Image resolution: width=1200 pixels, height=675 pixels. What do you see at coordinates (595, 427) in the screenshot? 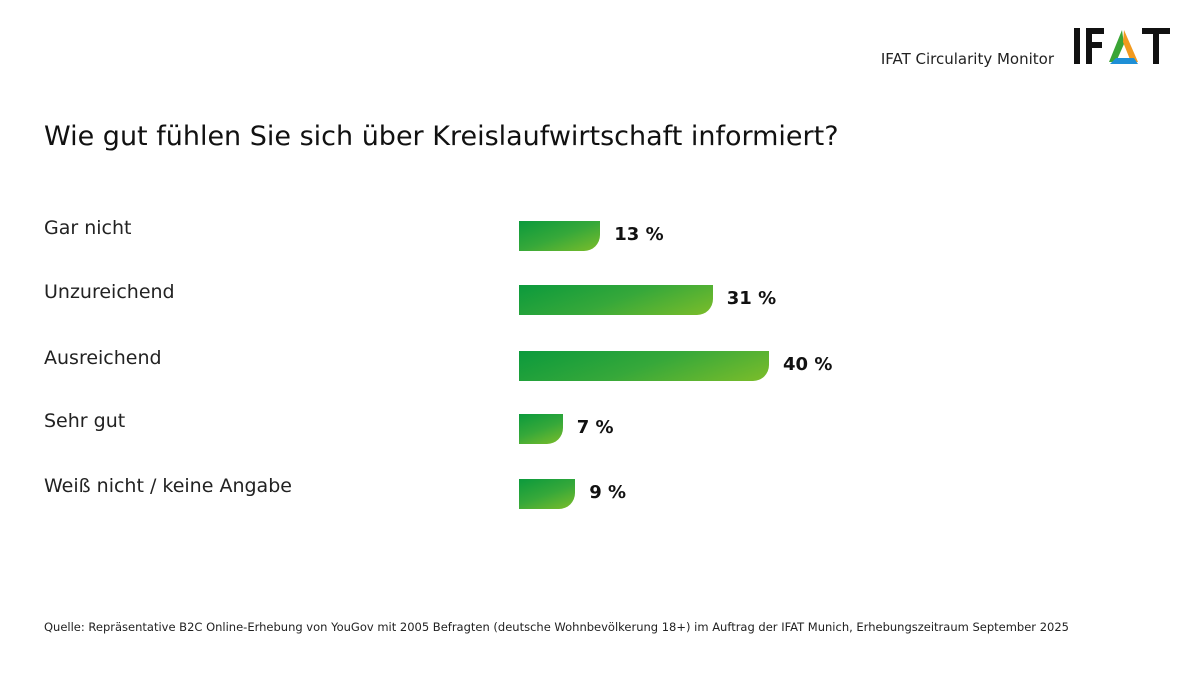
I see `value-label: 7 %` at bounding box center [595, 427].